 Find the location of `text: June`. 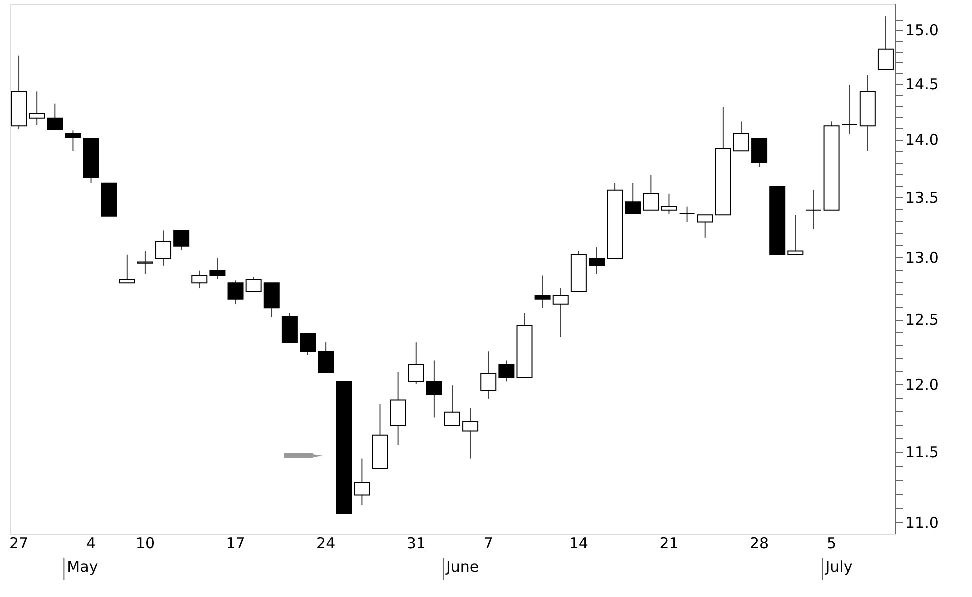

text: June is located at coordinates (462, 567).